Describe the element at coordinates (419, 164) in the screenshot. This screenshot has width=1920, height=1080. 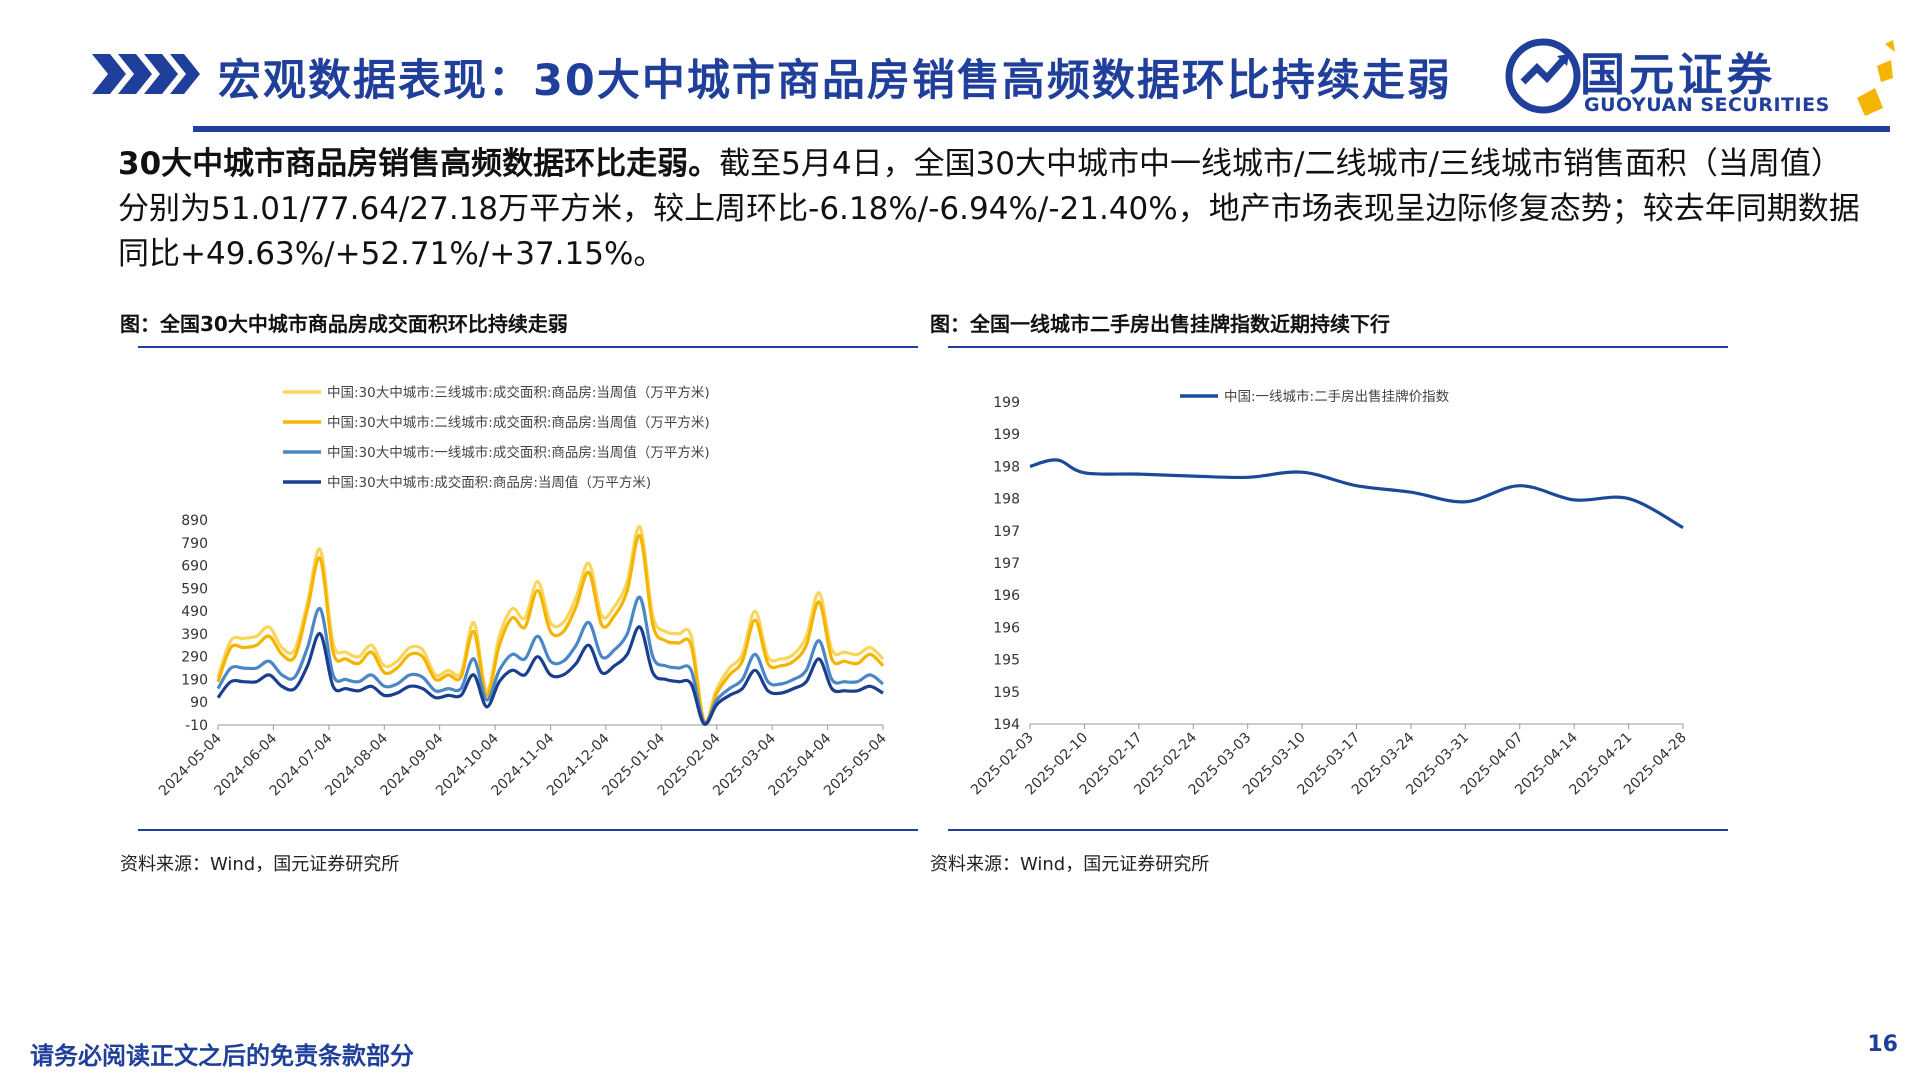
I see `summary-lead: 30大中城市商品房销售高频数据环比走弱。` at that location.